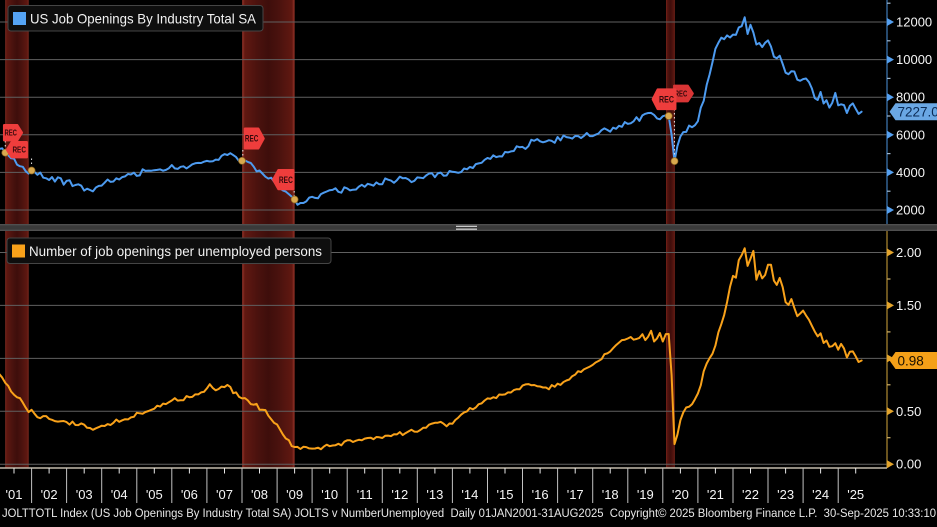 This screenshot has width=937, height=527. I want to click on svg-text: '15, so click(505, 494).